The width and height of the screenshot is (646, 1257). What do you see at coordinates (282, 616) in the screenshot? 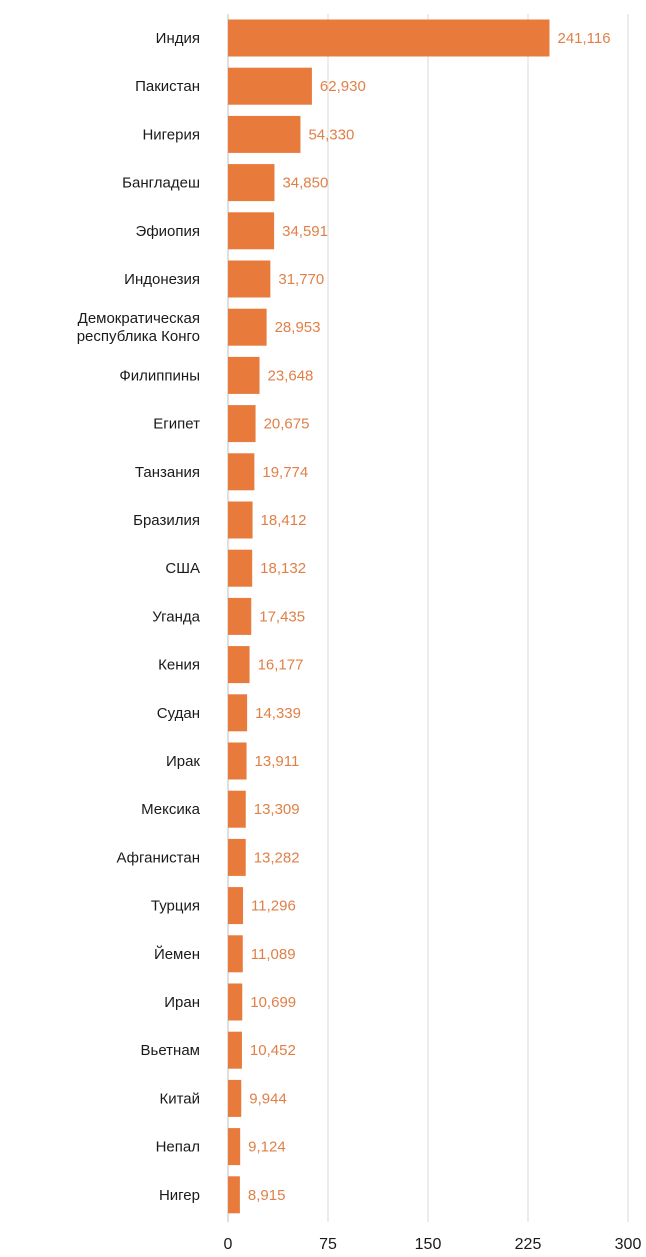
I see `value-label: 17,435` at bounding box center [282, 616].